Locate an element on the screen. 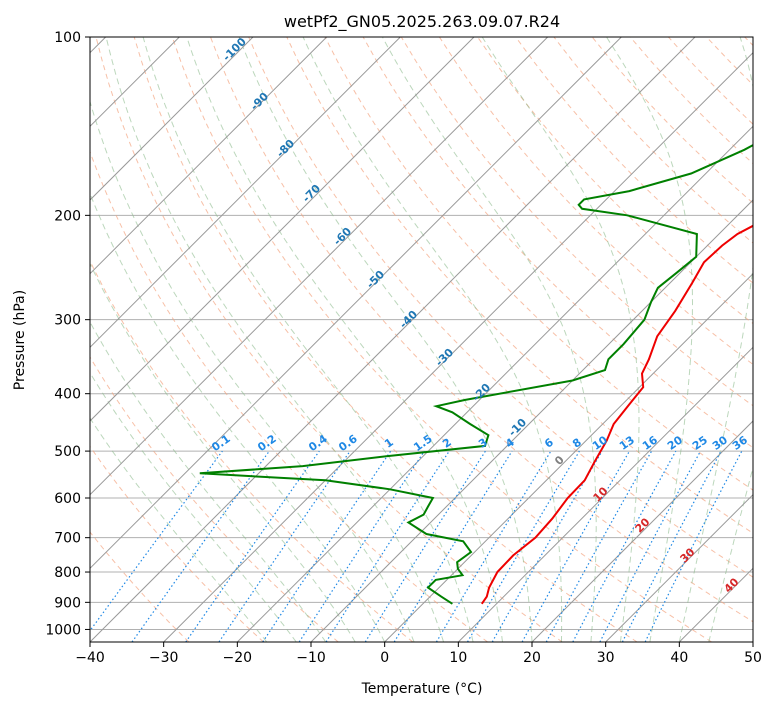  y-tick-label: 200 is located at coordinates (67, 216).